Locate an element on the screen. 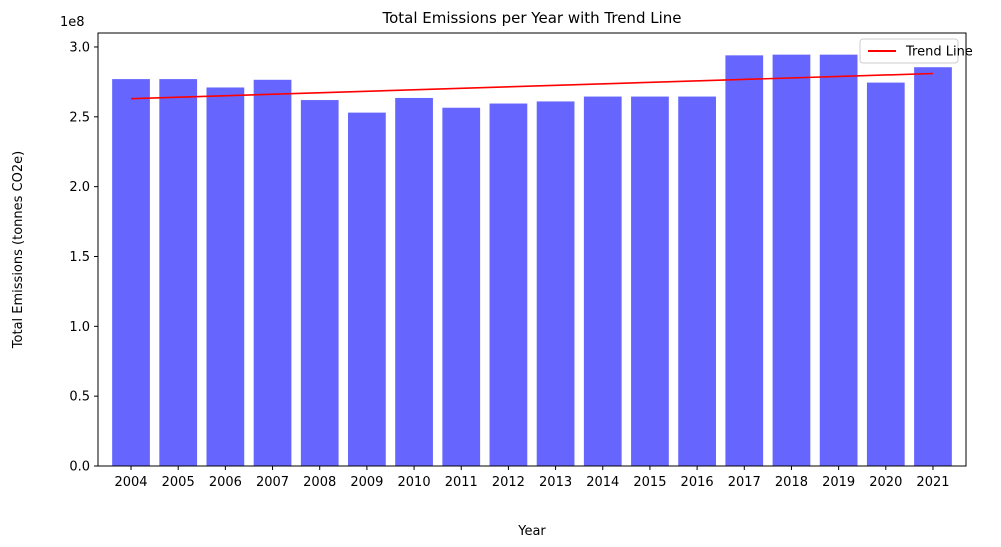  bar-2014 is located at coordinates (602, 281).